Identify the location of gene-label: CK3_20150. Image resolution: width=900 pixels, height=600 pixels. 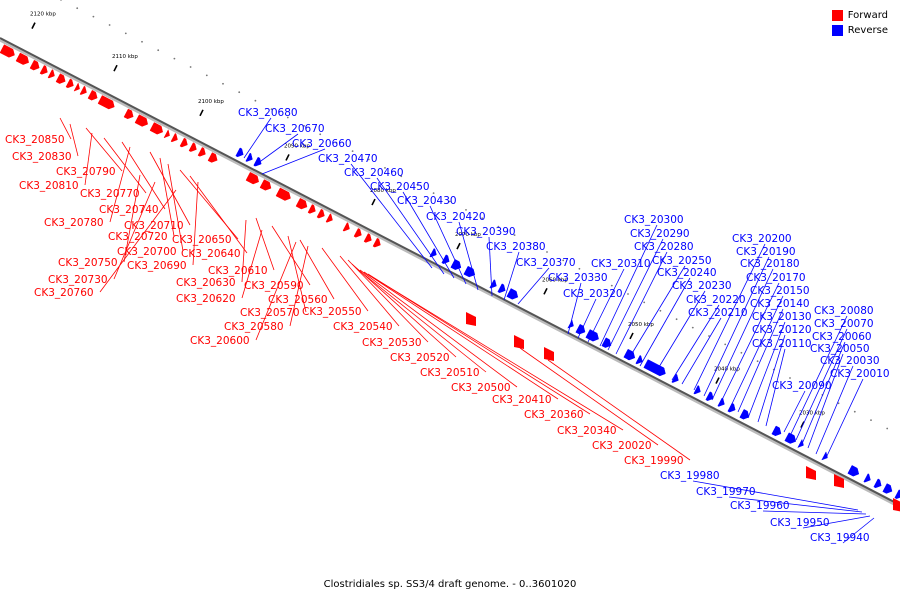
(780, 291).